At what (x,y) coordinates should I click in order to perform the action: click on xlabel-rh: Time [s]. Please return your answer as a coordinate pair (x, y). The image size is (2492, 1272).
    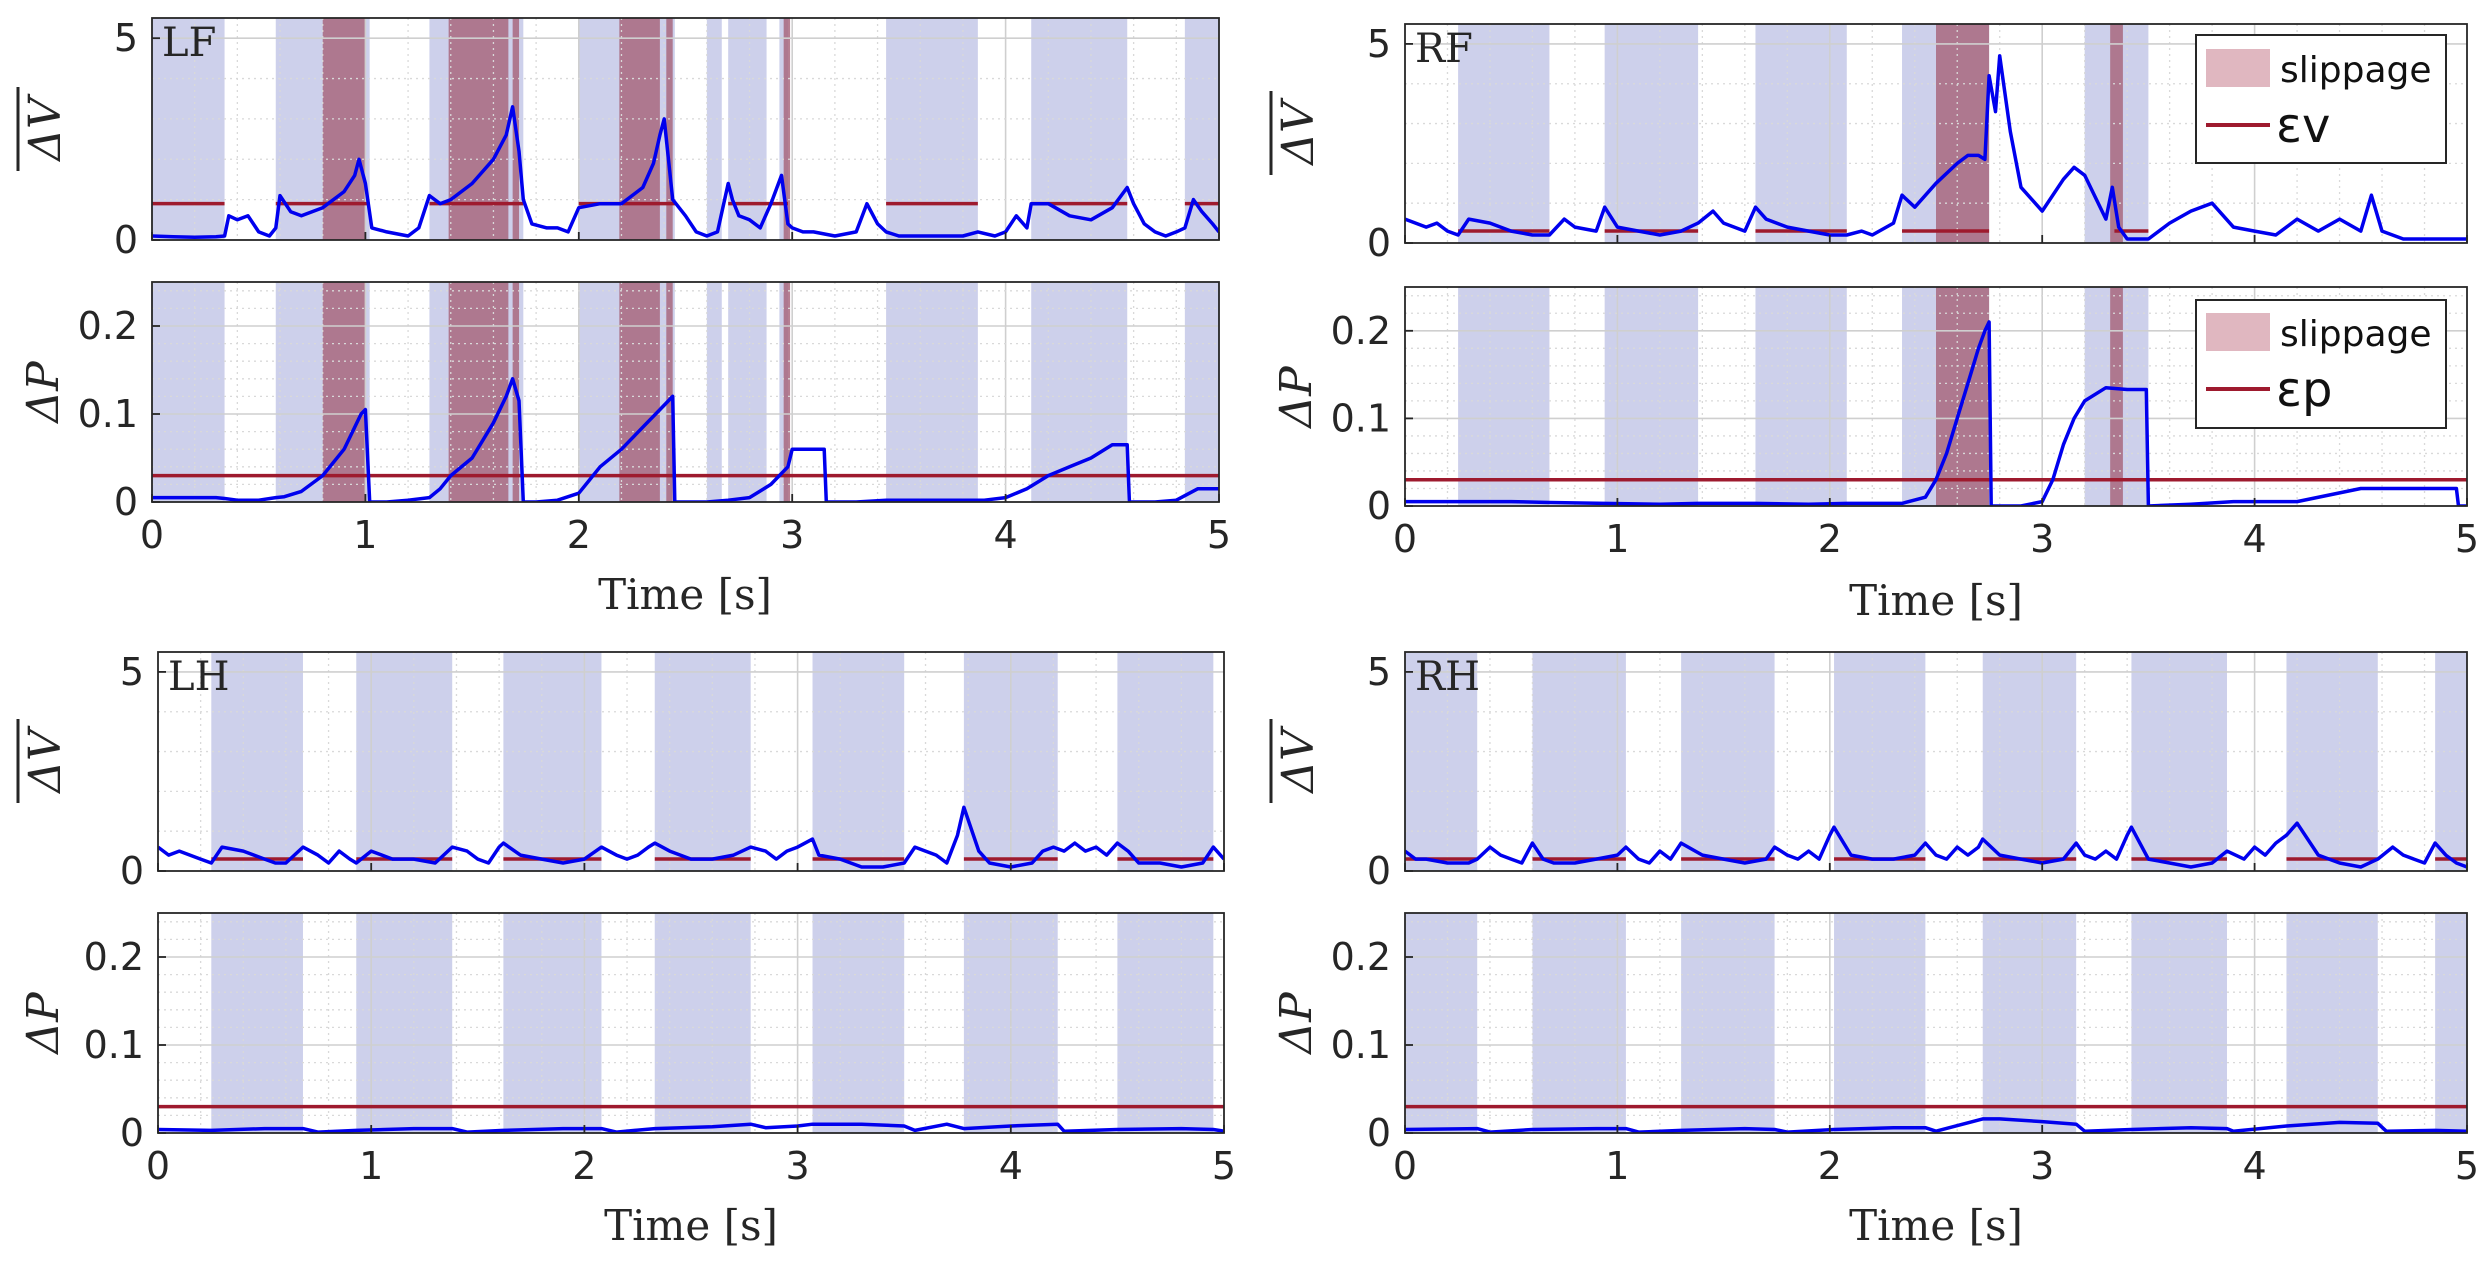
    Looking at the image, I should click on (1936, 1225).